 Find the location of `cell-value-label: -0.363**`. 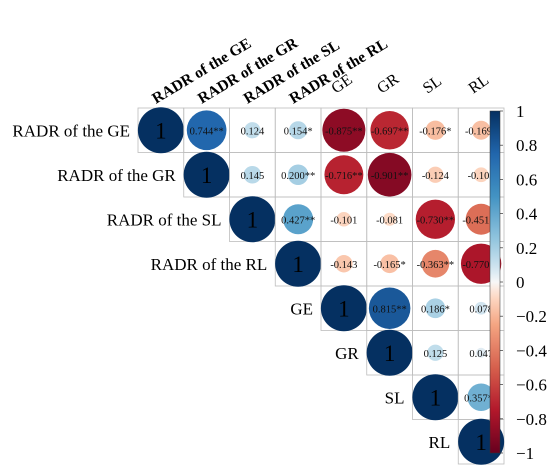

cell-value-label: -0.363** is located at coordinates (436, 265).